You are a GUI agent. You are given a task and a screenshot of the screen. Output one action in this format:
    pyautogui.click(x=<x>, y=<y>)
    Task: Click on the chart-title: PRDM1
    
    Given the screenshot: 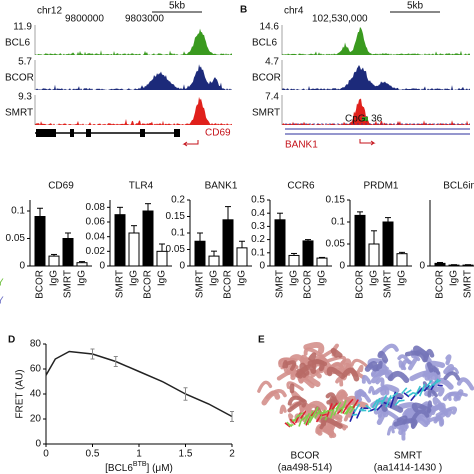 What is the action you would take?
    pyautogui.click(x=380, y=186)
    